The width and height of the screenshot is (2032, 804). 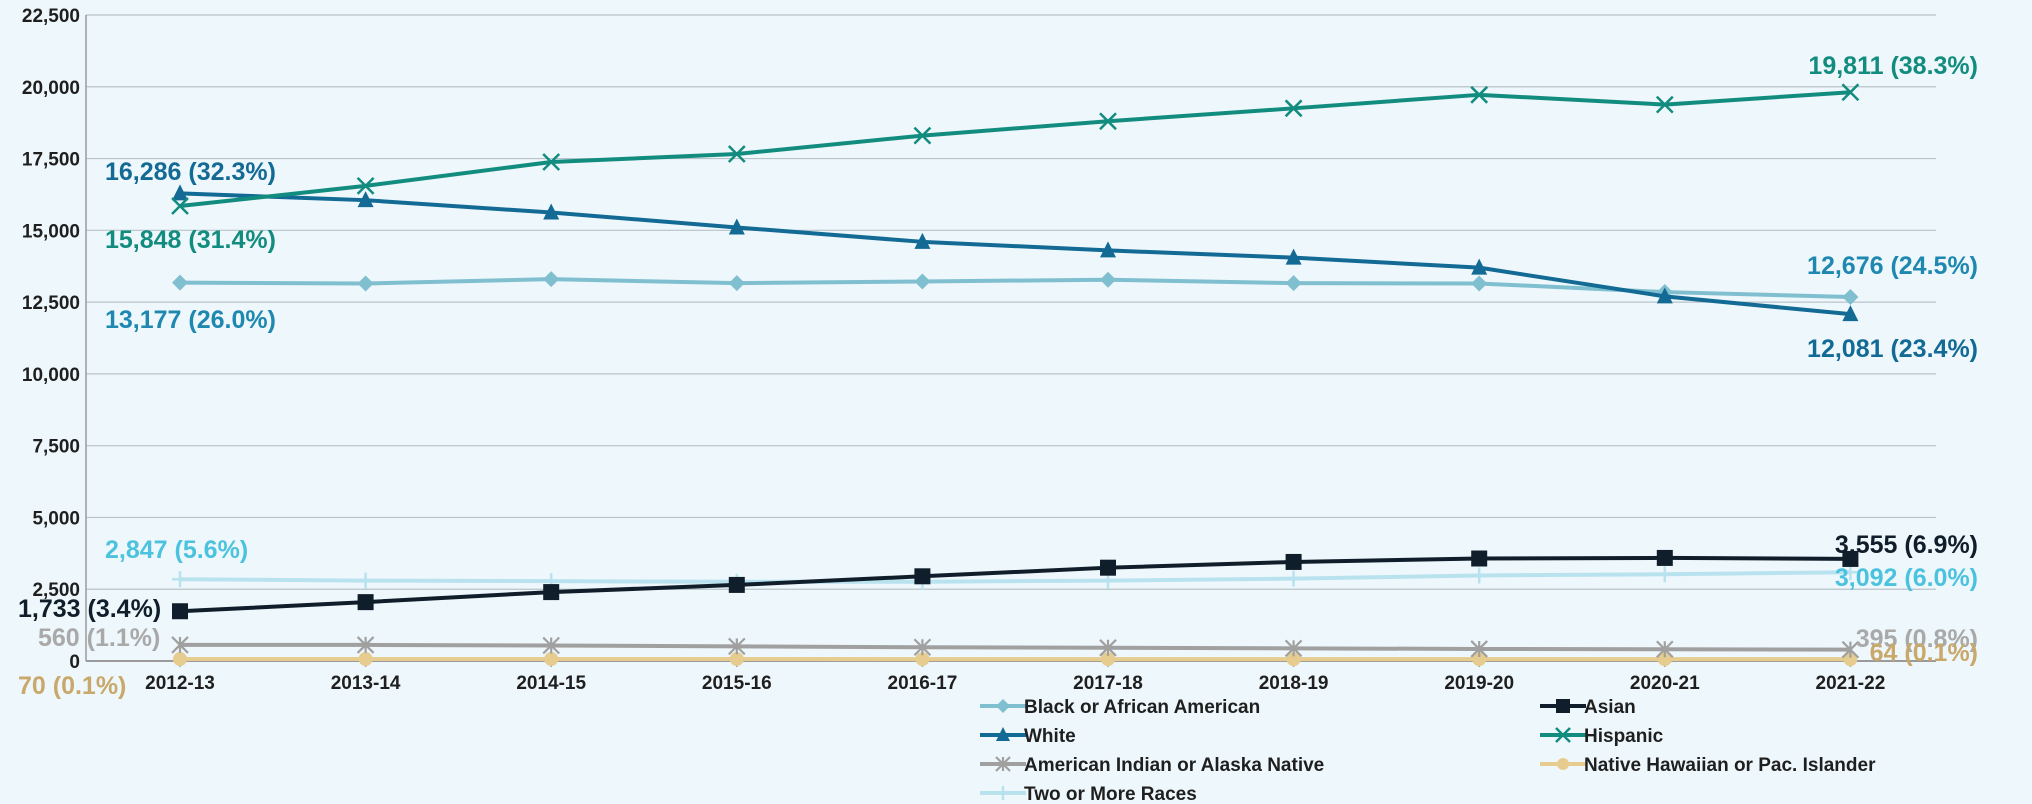 What do you see at coordinates (1665, 683) in the screenshot?
I see `x-tick-label: 2020-21` at bounding box center [1665, 683].